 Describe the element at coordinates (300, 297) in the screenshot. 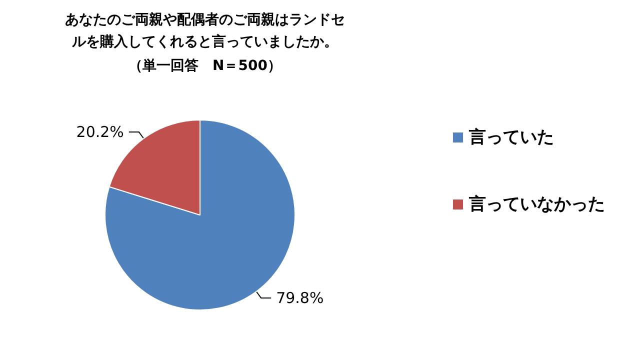

I see `data-label: 79.8%` at that location.